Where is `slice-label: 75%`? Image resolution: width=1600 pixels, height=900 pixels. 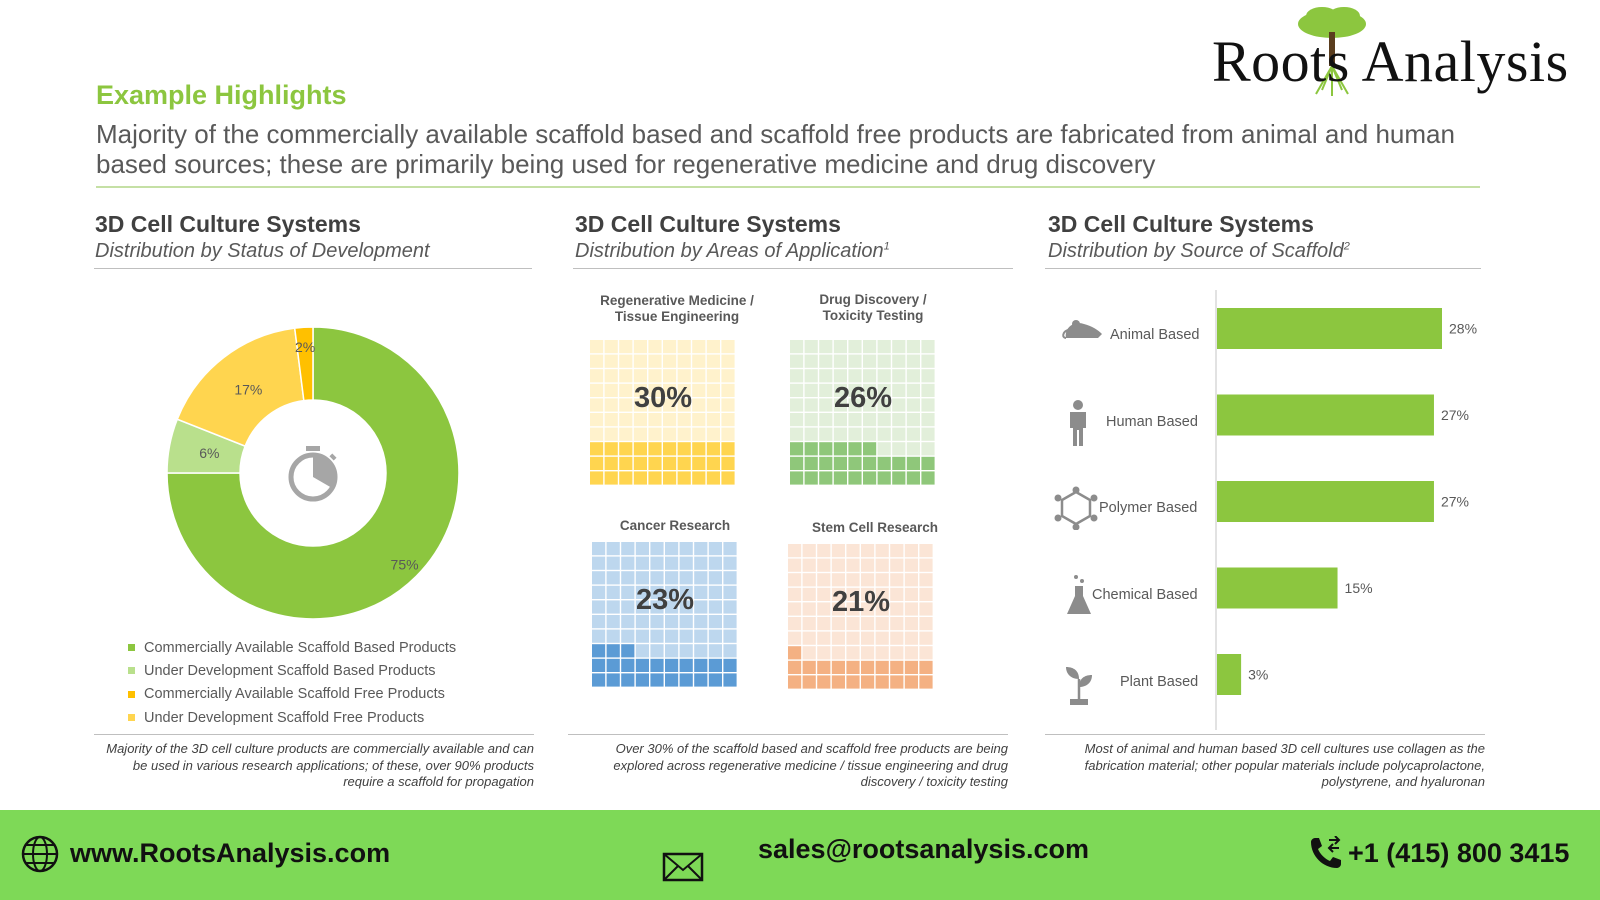
slice-label: 75% is located at coordinates (405, 565).